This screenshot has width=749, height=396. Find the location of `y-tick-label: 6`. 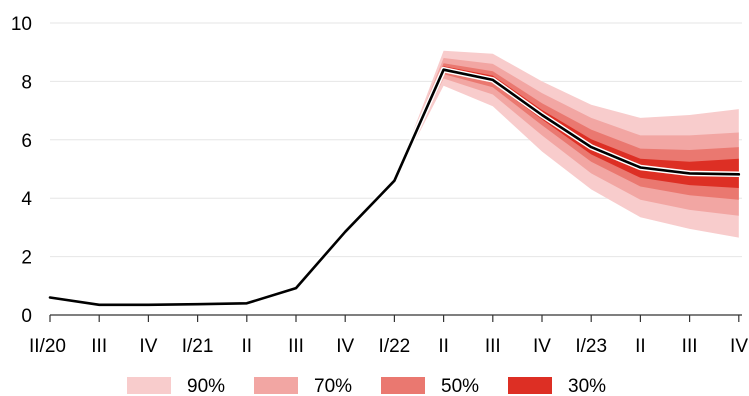

y-tick-label: 6 is located at coordinates (26, 141).